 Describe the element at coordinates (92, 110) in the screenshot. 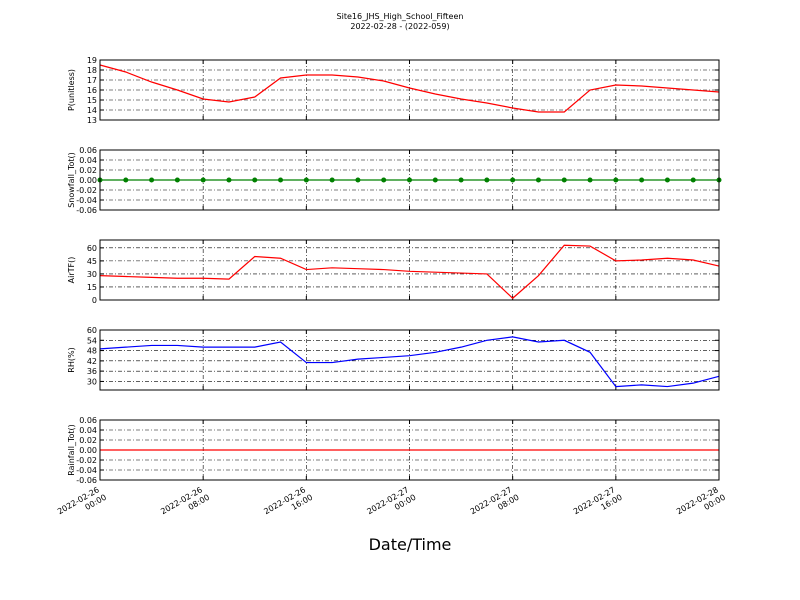

I see `y-tick-label: 14` at that location.